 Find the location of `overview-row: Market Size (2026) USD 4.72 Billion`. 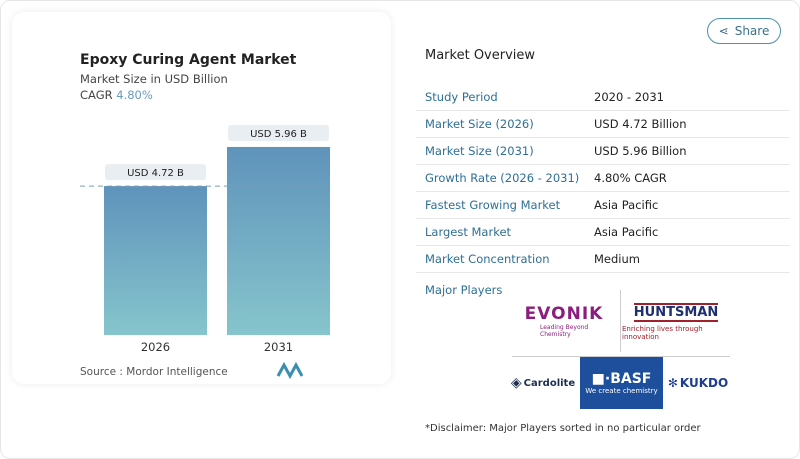

overview-row: Market Size (2026) USD 4.72 Billion is located at coordinates (603, 124).